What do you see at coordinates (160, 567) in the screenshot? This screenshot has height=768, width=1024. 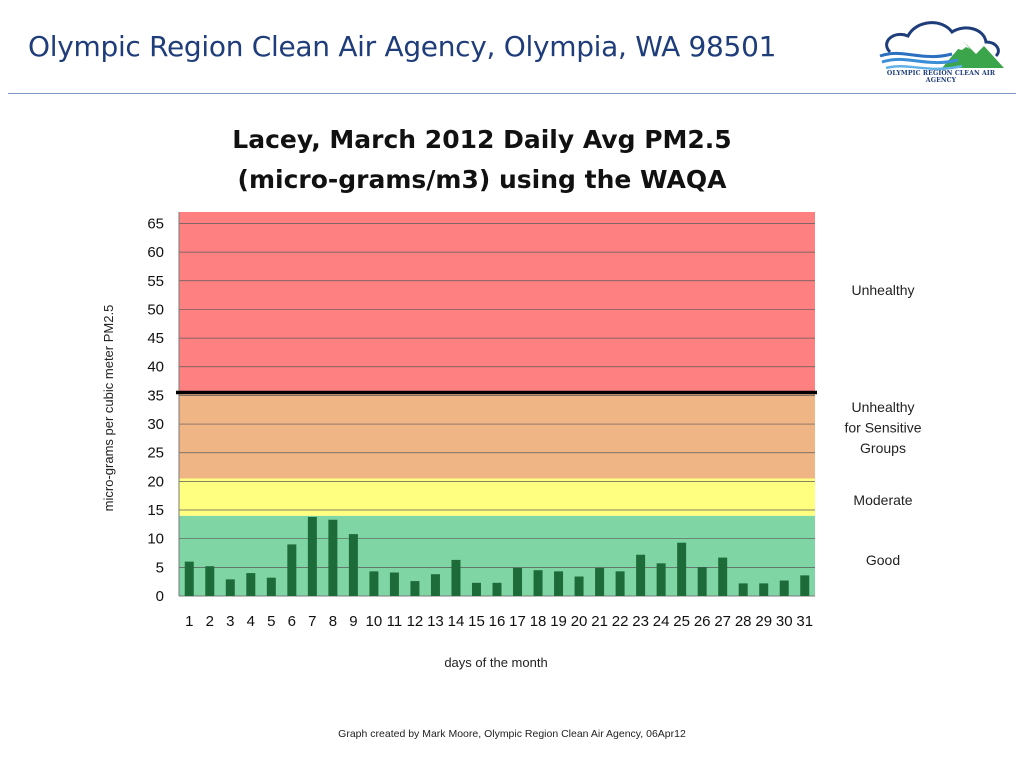 I see `y-tick-label: 5` at bounding box center [160, 567].